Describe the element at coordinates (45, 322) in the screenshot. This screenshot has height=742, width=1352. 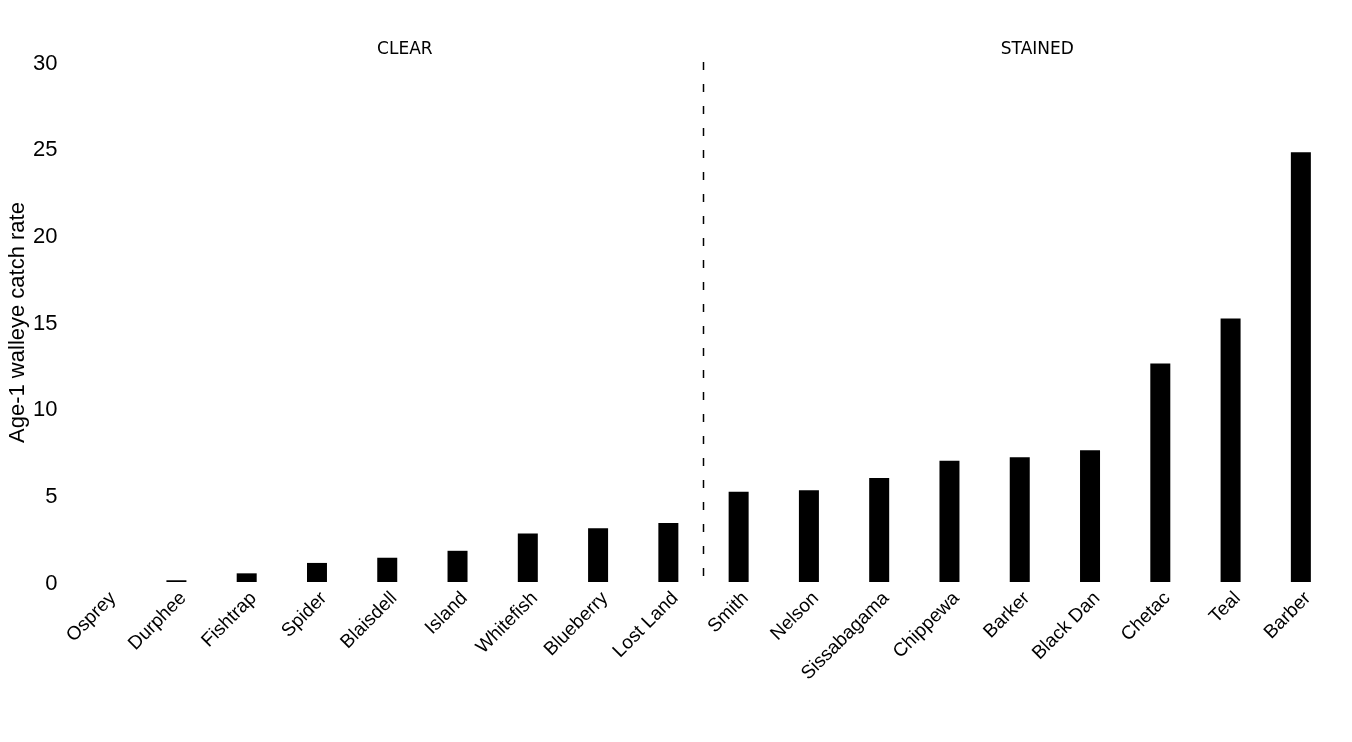
I see `y-tick-label: 15` at that location.